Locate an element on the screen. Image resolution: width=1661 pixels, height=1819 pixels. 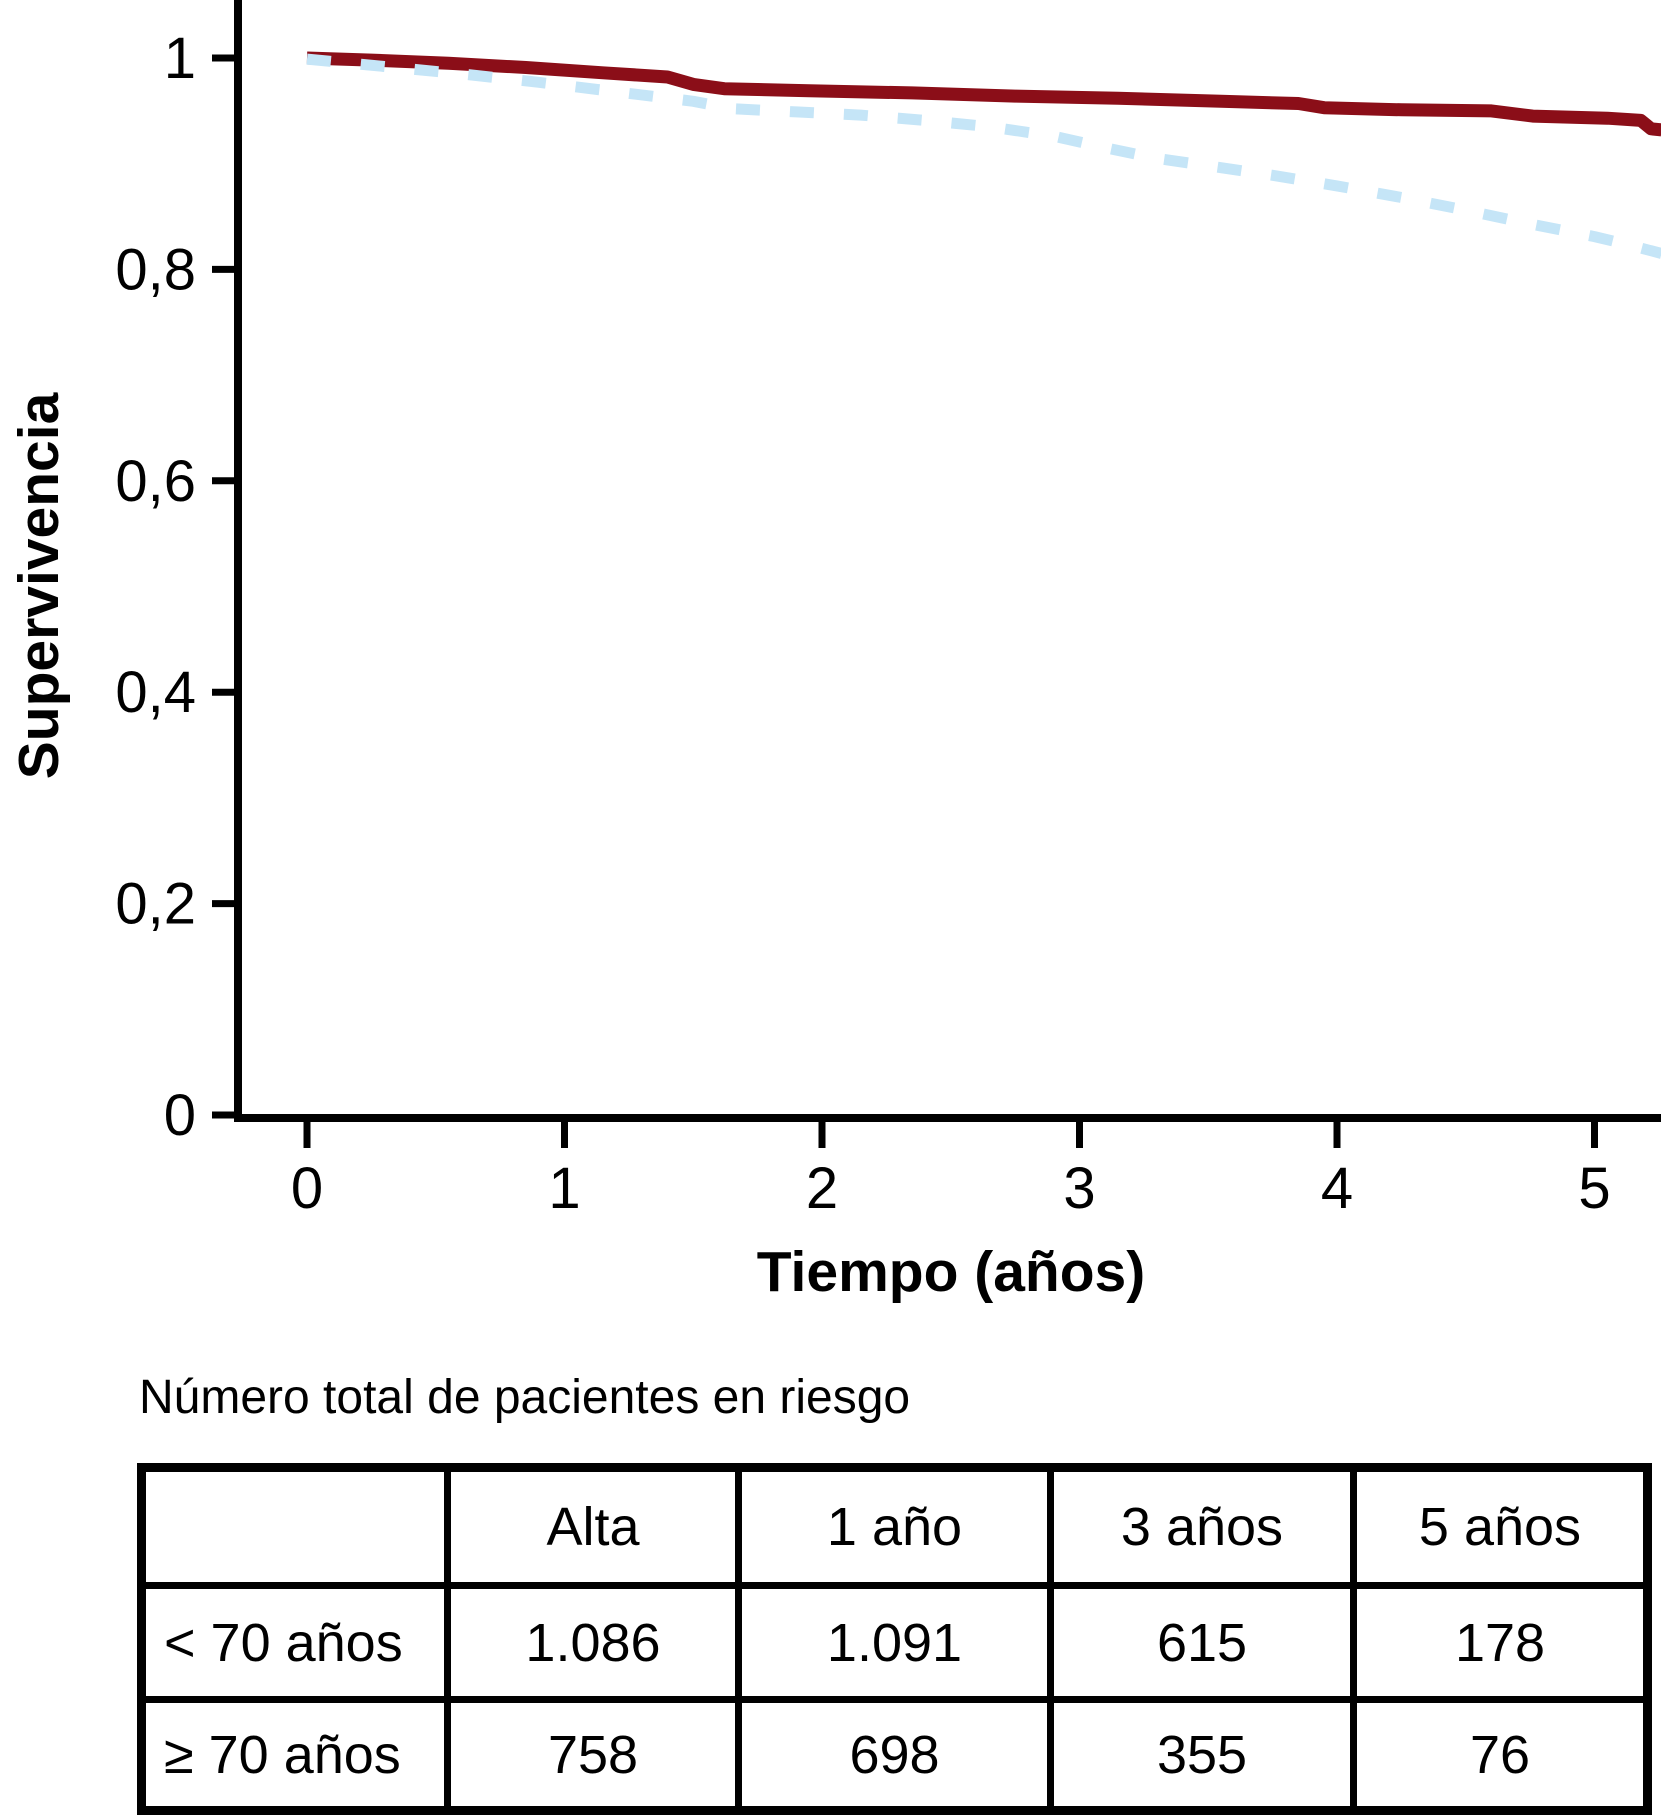
series-layer is located at coordinates (983, 155).